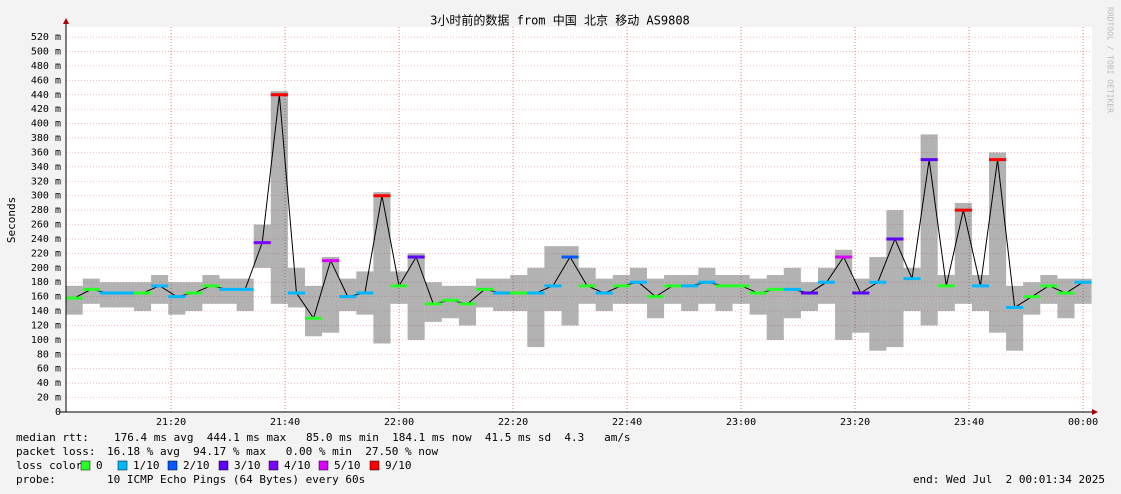  I want to click on y-tick-label: 460 m, so click(46, 80).